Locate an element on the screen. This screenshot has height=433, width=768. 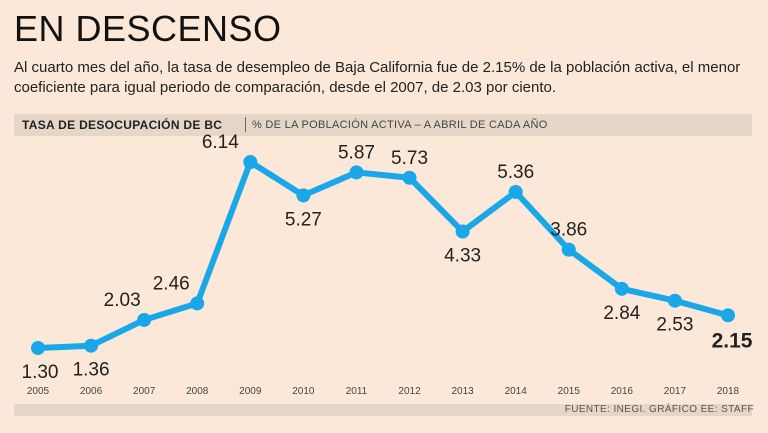
data-label-2008: 2.46 is located at coordinates (171, 283).